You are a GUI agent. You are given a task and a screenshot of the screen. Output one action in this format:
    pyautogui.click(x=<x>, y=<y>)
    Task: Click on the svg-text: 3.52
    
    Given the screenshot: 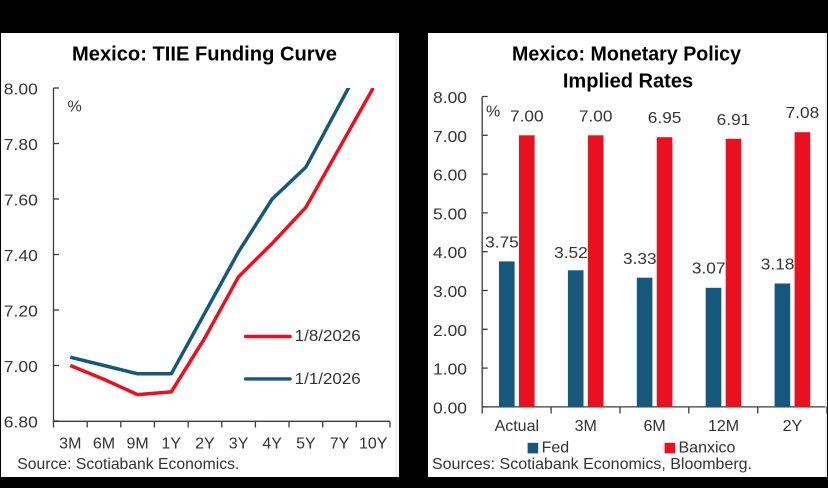 What is the action you would take?
    pyautogui.click(x=571, y=253)
    